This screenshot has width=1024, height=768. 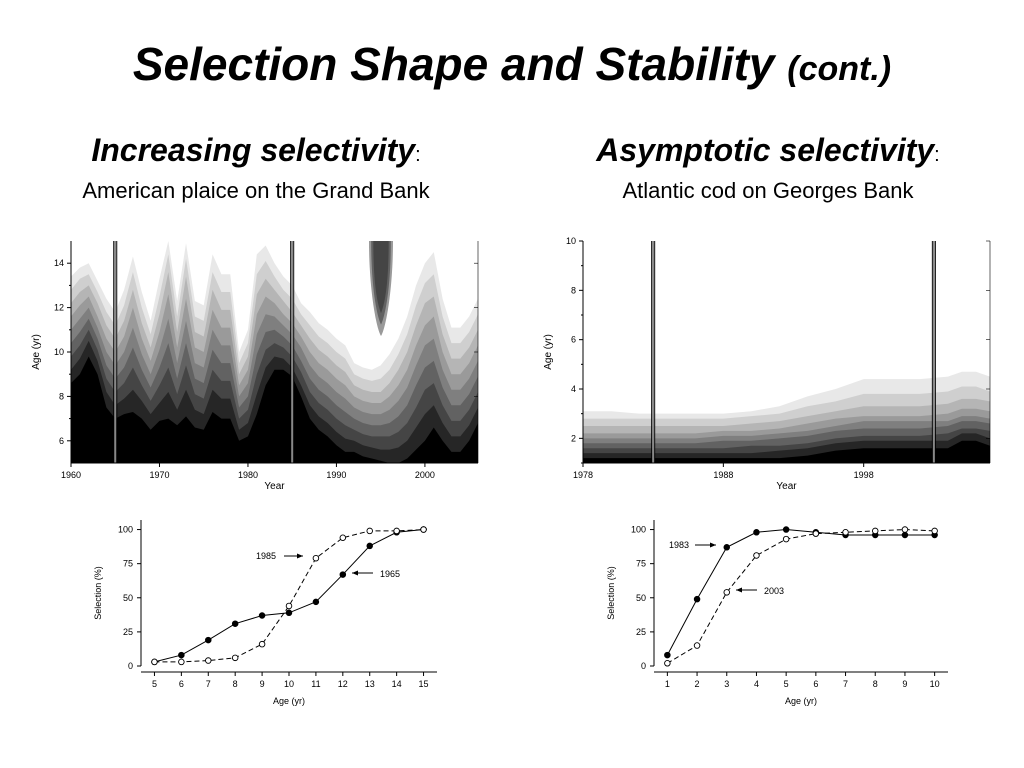 What do you see at coordinates (289, 596) in the screenshot?
I see `series-line-1985` at bounding box center [289, 596].